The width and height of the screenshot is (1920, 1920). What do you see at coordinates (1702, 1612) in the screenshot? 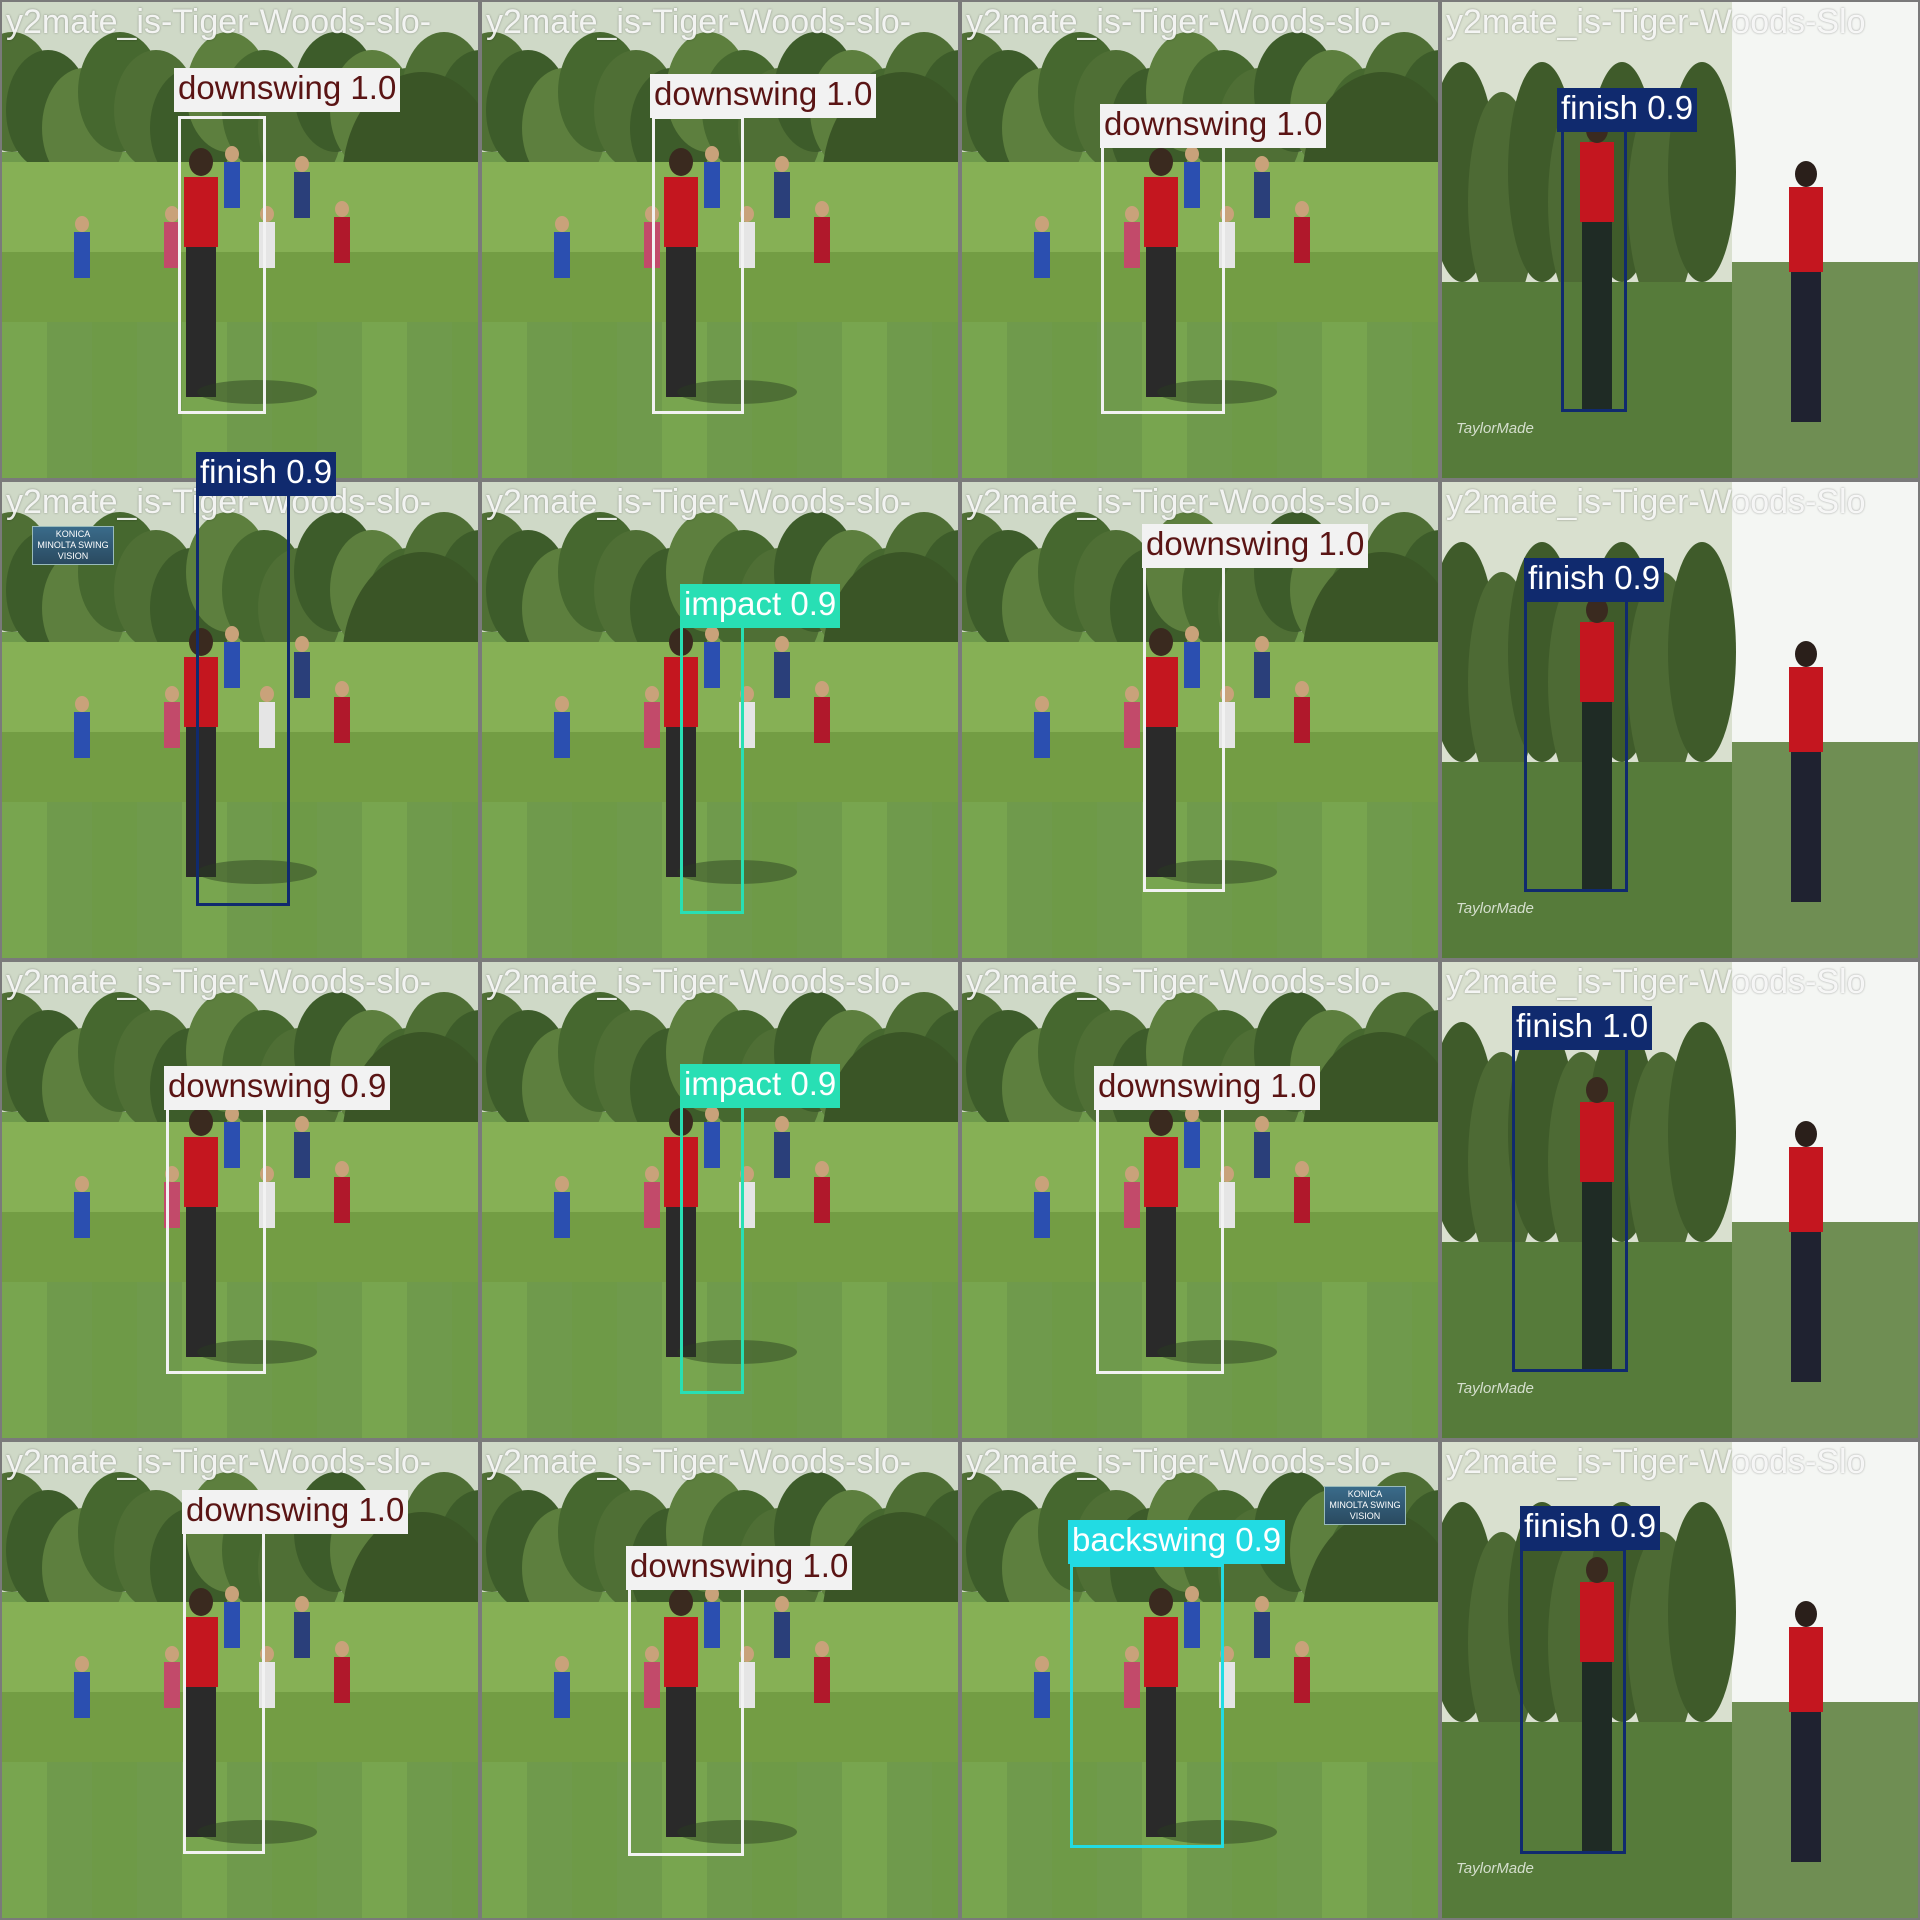
I see `tree` at bounding box center [1702, 1612].